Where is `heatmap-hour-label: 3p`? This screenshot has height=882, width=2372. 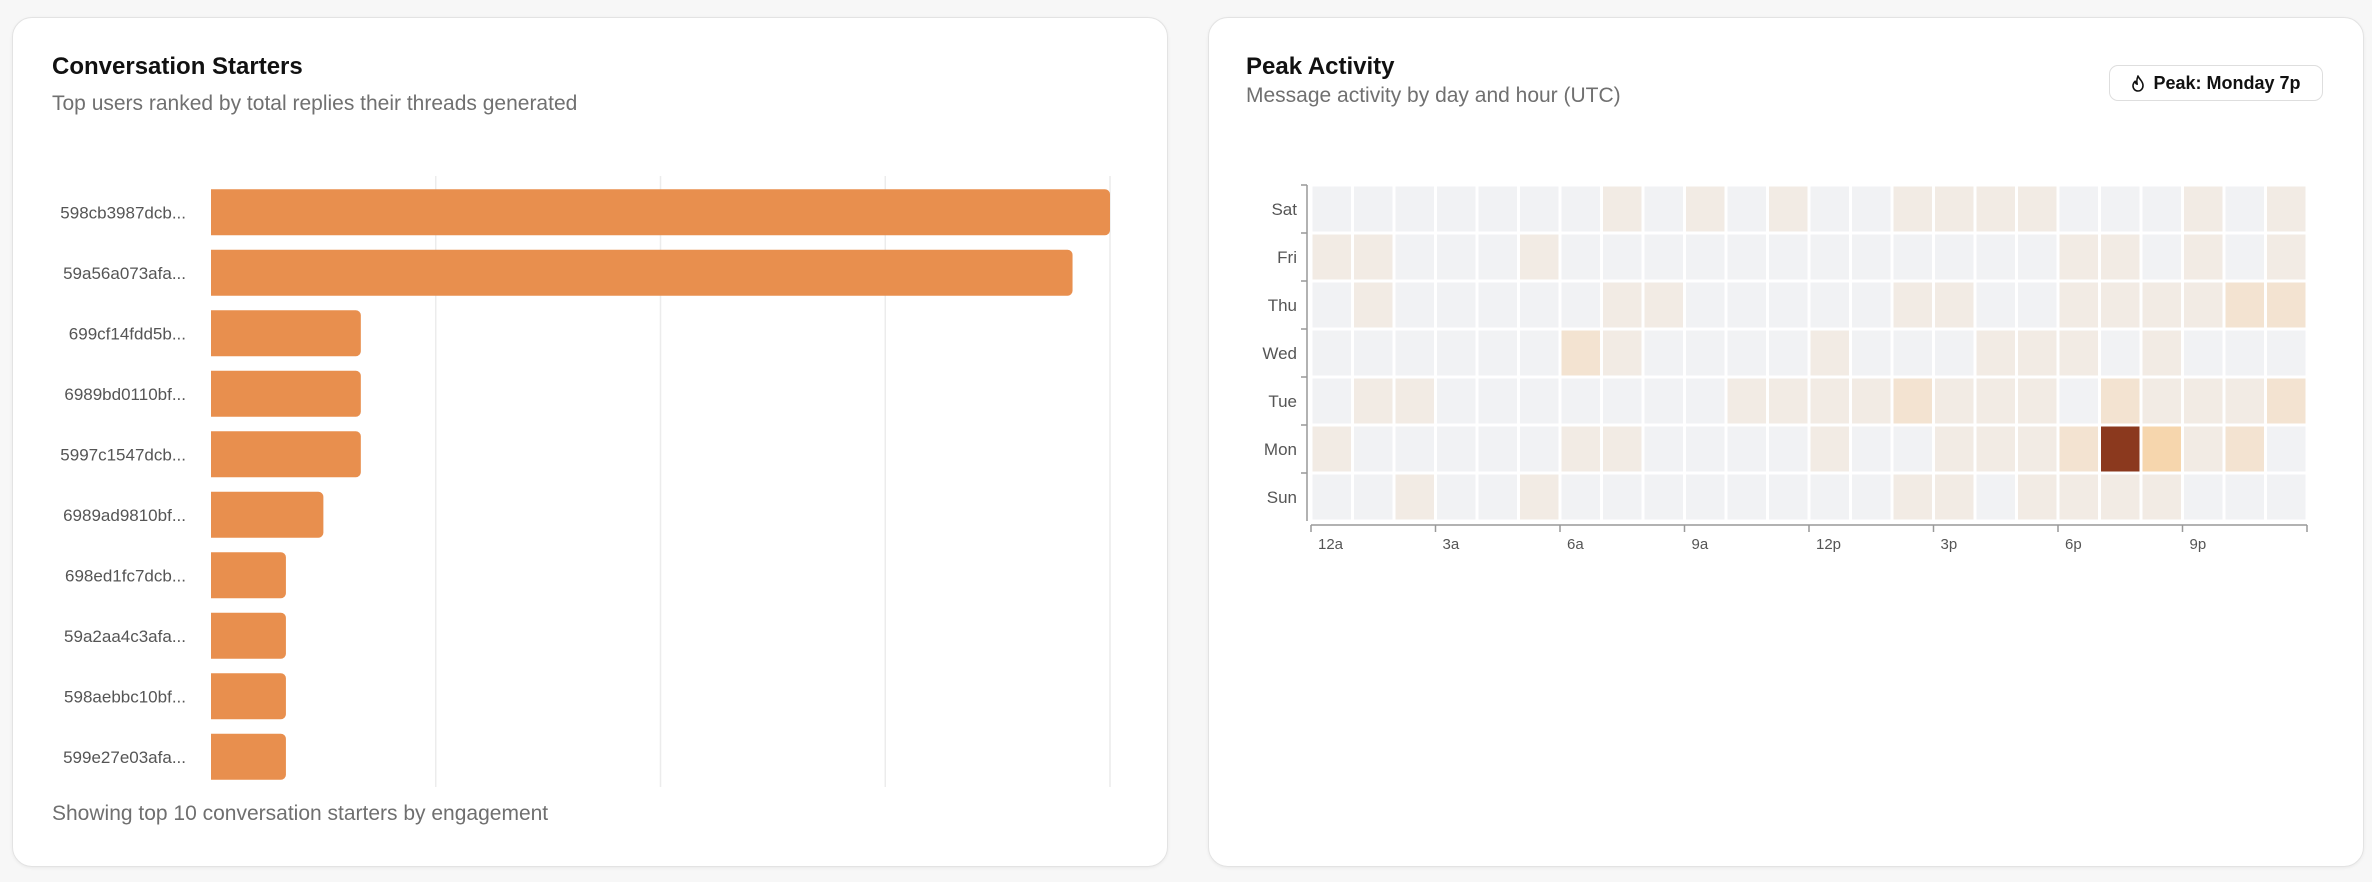
heatmap-hour-label: 3p is located at coordinates (1949, 544).